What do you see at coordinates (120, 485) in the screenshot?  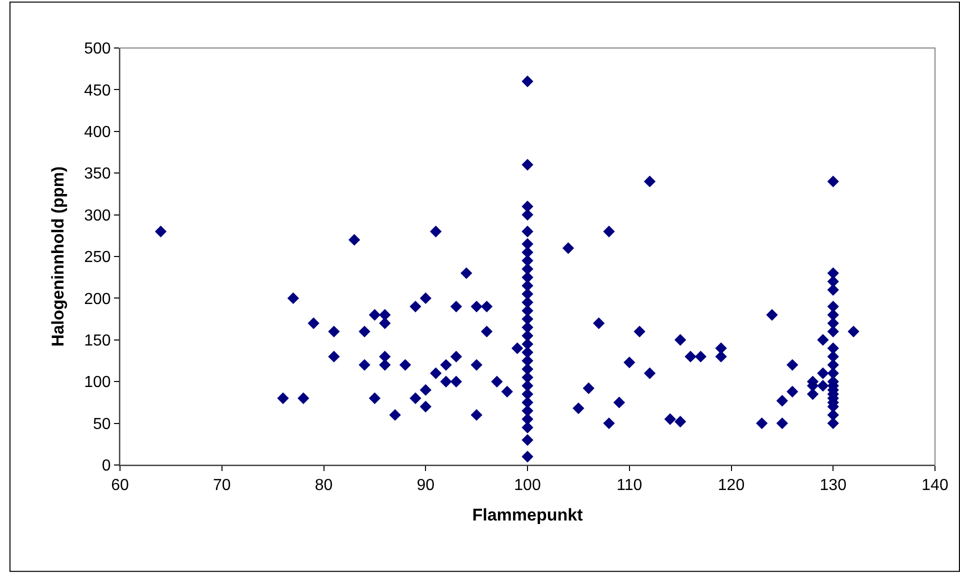 I see `x-tick-label: 60` at bounding box center [120, 485].